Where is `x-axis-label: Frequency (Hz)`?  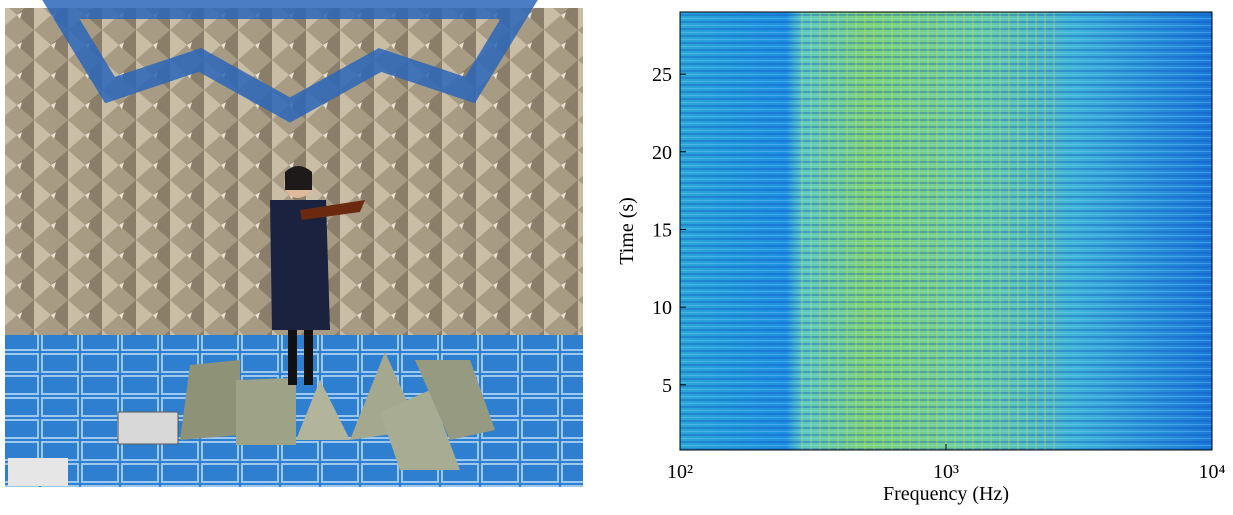 x-axis-label: Frequency (Hz) is located at coordinates (946, 494).